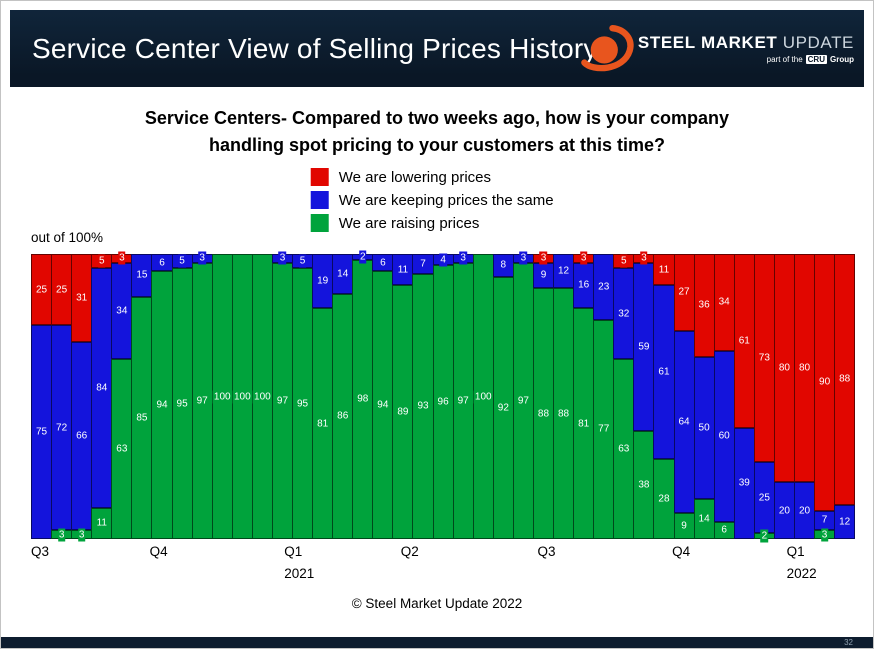 Image resolution: width=874 pixels, height=649 pixels. Describe the element at coordinates (681, 551) in the screenshot. I see `x-tick: Q4` at that location.